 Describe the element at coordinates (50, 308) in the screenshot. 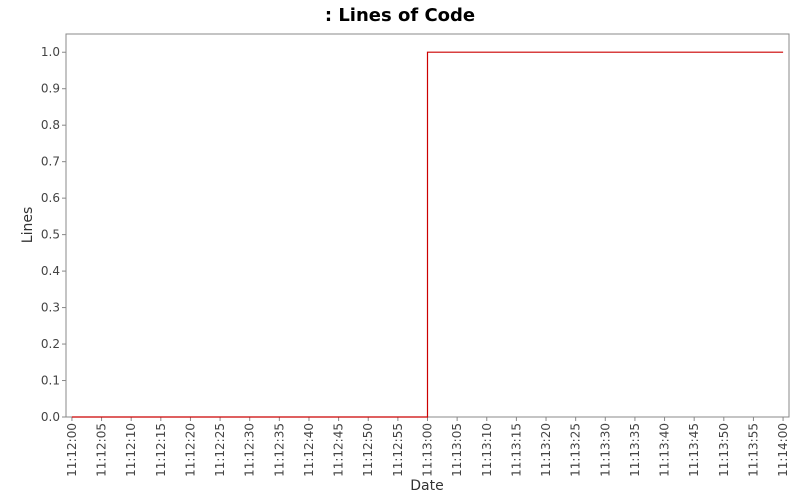

I see `y-tick-label: 0.3` at that location.